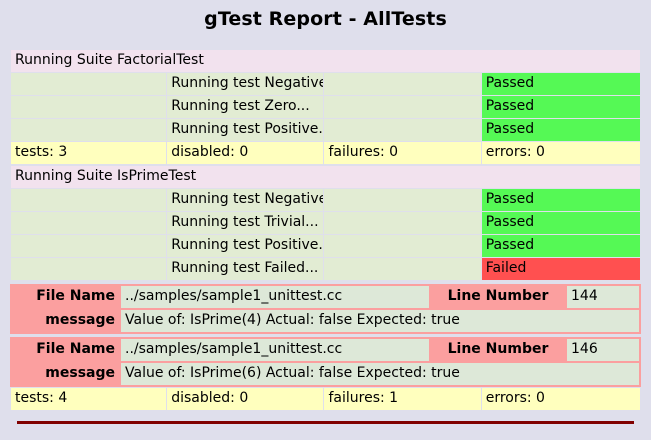 This screenshot has width=651, height=440. What do you see at coordinates (89, 399) in the screenshot?
I see `summary-tests: tests: 4` at bounding box center [89, 399].